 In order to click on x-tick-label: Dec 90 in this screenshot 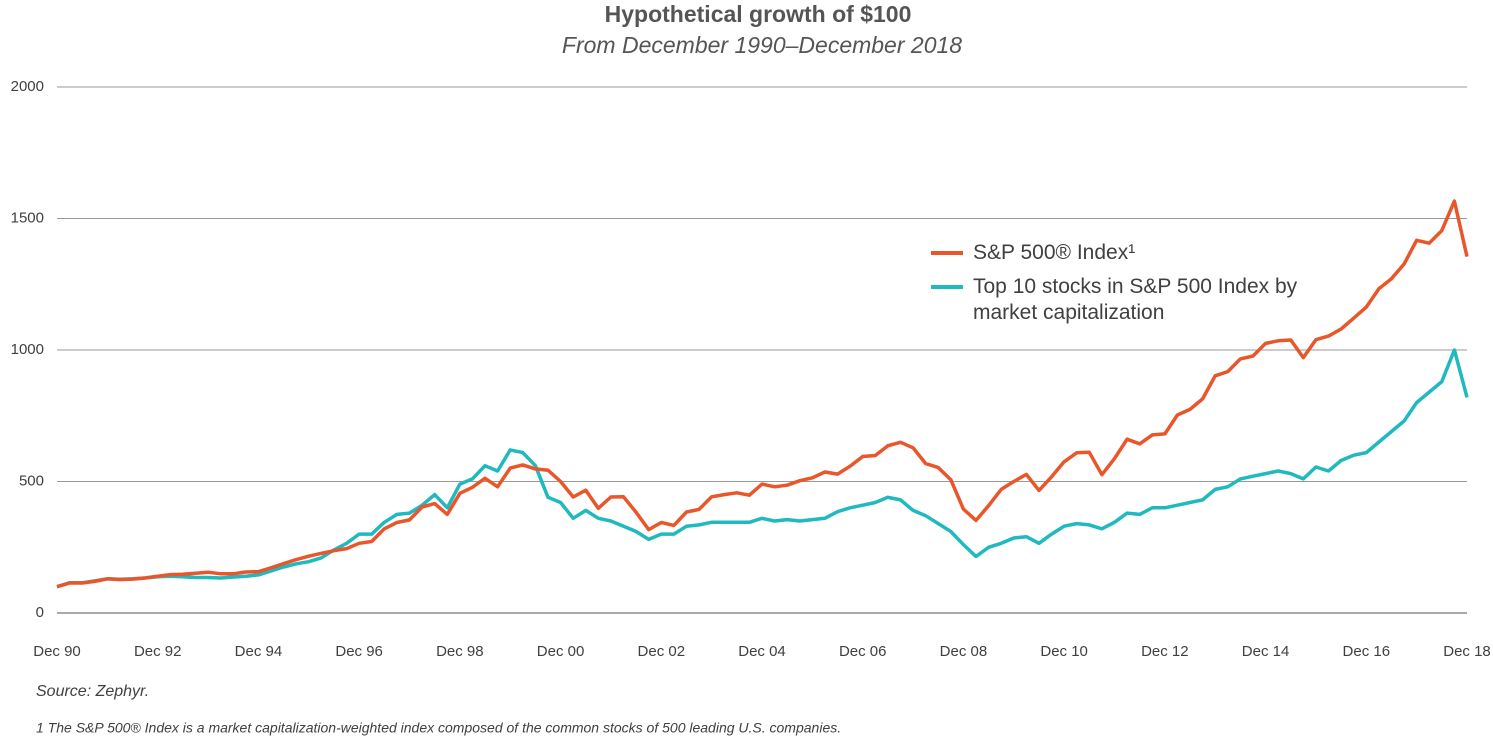, I will do `click(57, 651)`.